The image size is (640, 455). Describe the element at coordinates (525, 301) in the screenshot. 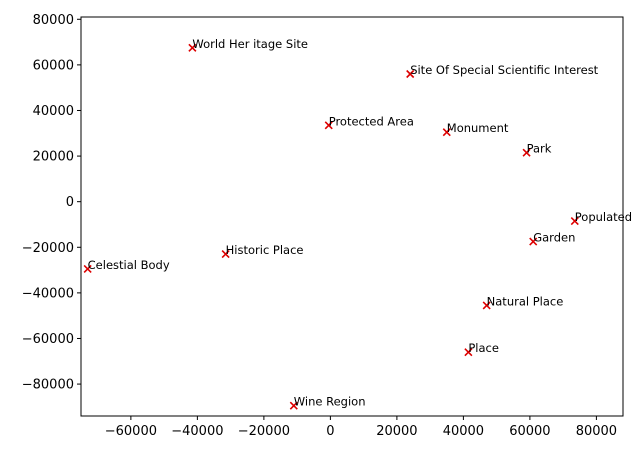

I see `point-label: Natural Place` at that location.